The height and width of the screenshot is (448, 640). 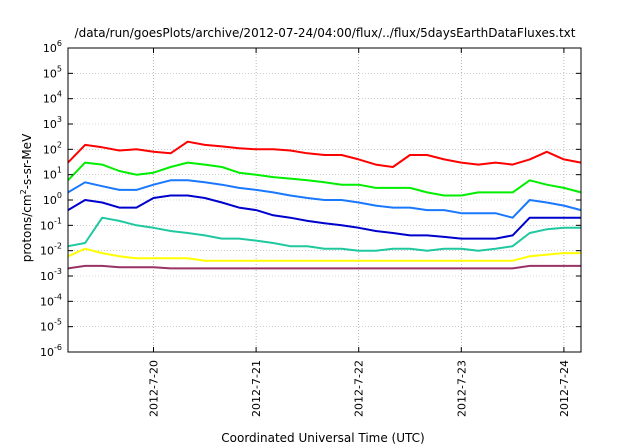 I want to click on x-tick-label: 2012-7-21, so click(x=256, y=388).